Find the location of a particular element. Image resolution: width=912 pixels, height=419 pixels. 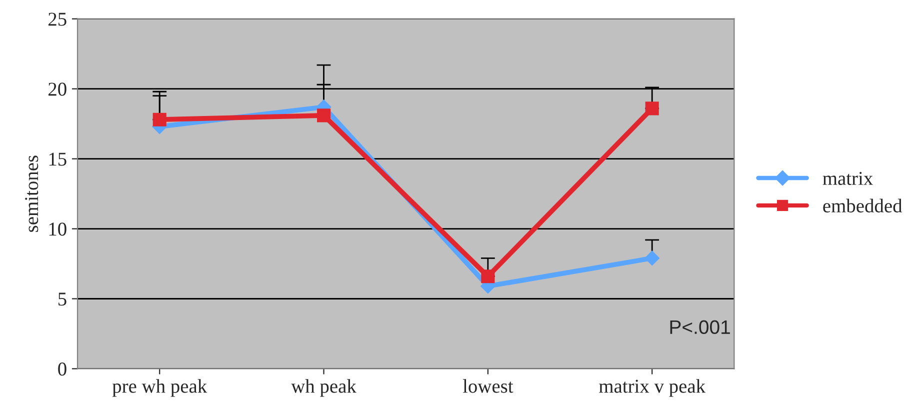

legend-label: matrix is located at coordinates (847, 178).